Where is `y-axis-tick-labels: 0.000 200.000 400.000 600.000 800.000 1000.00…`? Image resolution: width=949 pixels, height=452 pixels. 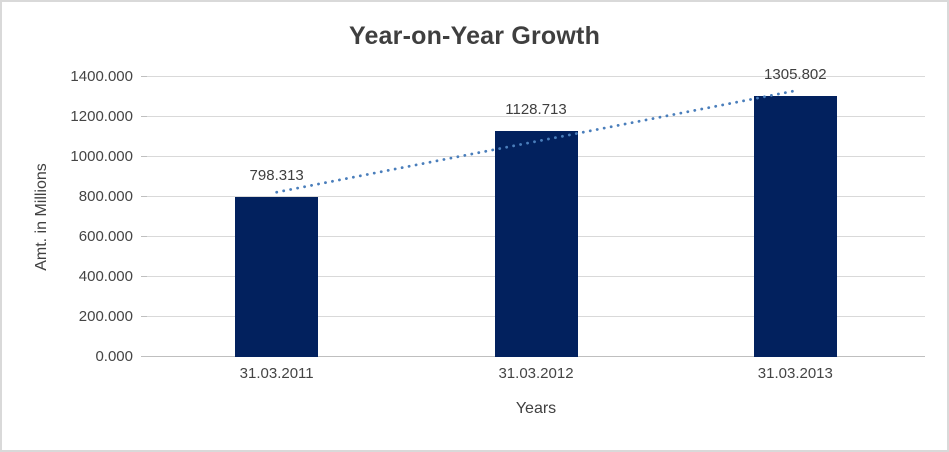
y-axis-tick-labels: 0.000 200.000 400.000 600.000 800.000 1000.00… is located at coordinates (67, 216).